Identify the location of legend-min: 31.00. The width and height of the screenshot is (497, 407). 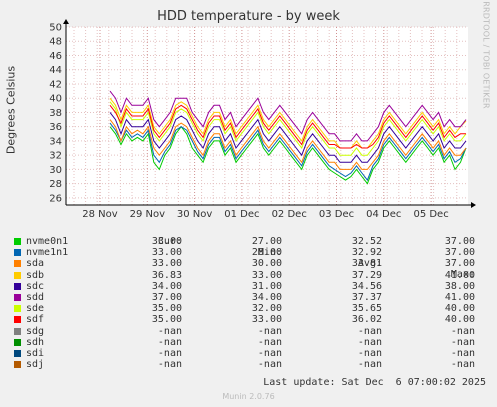
(266, 286).